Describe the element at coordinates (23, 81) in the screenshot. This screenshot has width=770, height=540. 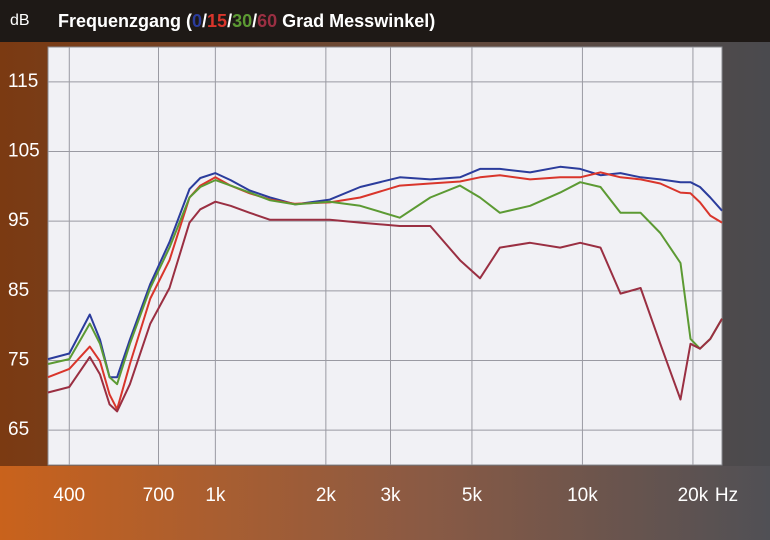
I see `y-tick-label: 115` at that location.